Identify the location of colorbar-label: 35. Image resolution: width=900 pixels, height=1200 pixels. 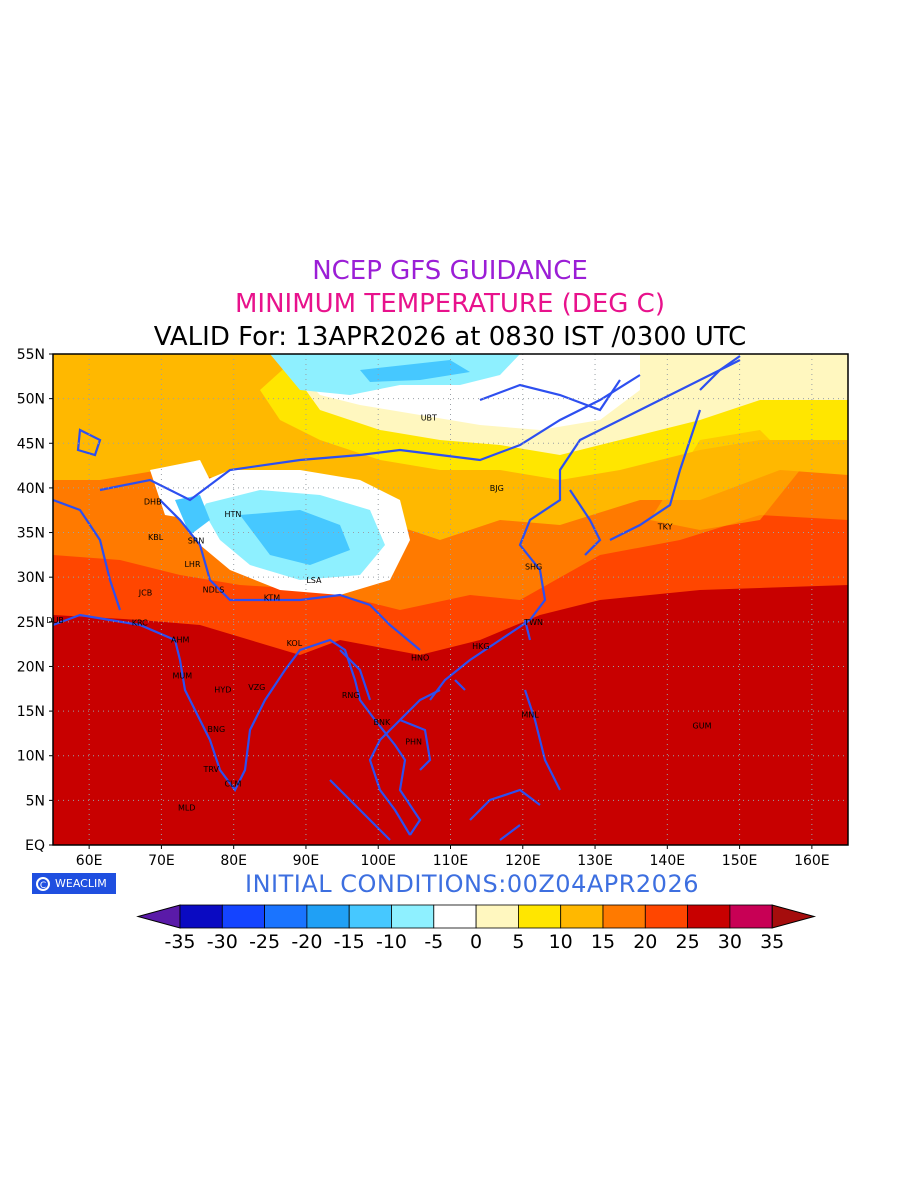
(772, 942).